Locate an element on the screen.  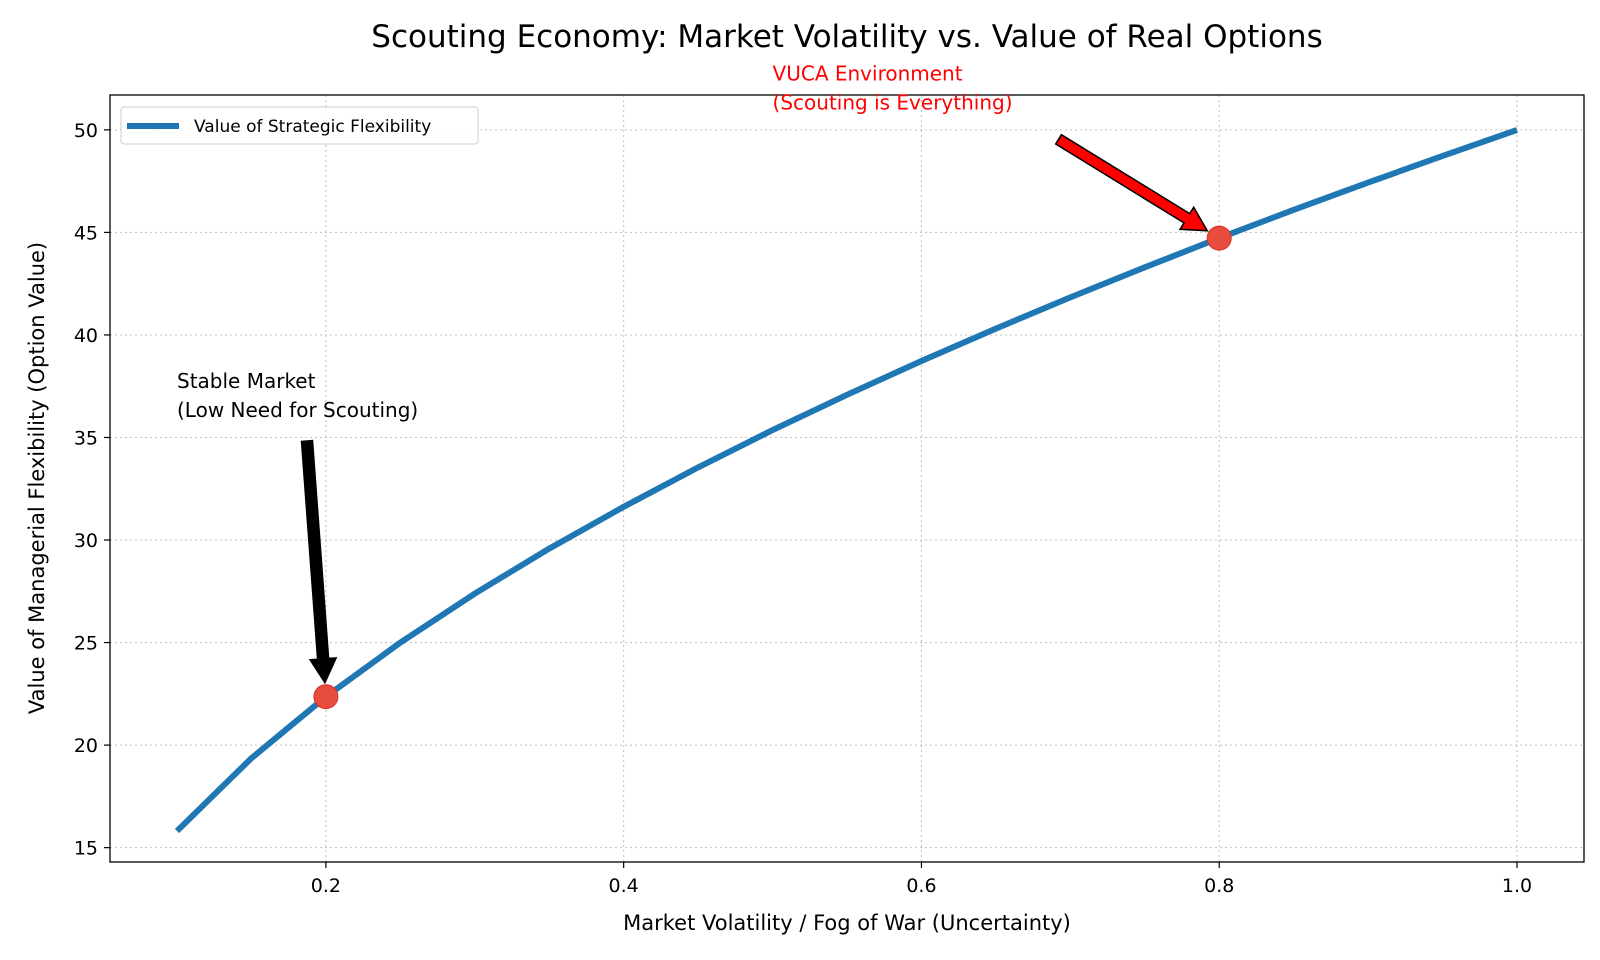
x-tick-label: 0.6 is located at coordinates (921, 886).